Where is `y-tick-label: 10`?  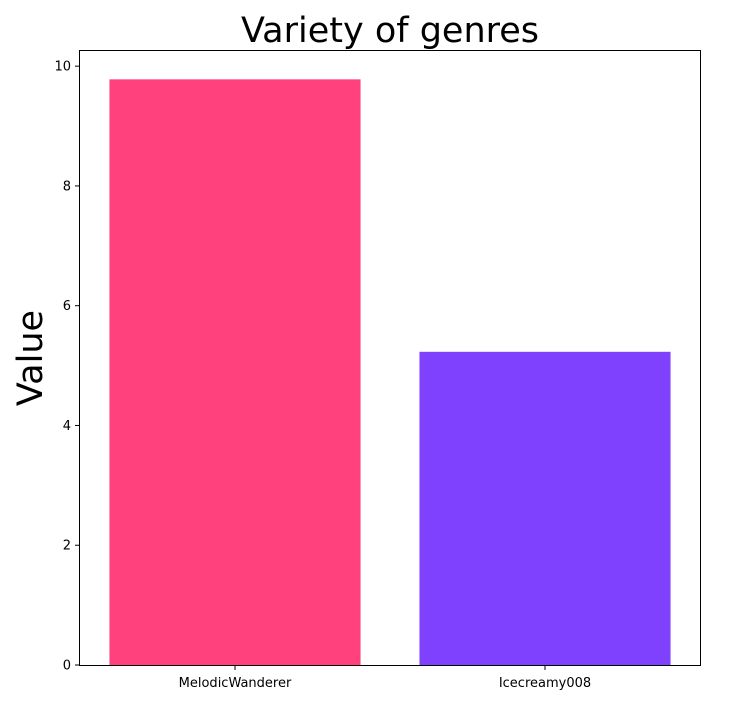
y-tick-label: 10 is located at coordinates (62, 67).